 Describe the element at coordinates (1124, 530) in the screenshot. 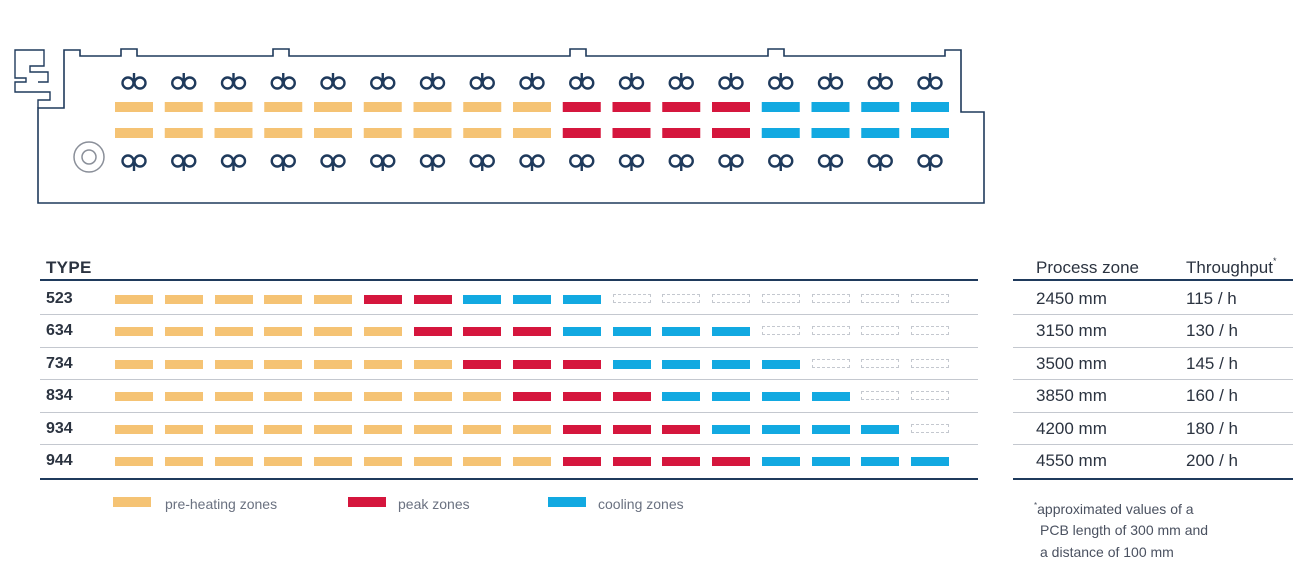

I see `footnote-line-2: PCB length of 300 mm and` at that location.